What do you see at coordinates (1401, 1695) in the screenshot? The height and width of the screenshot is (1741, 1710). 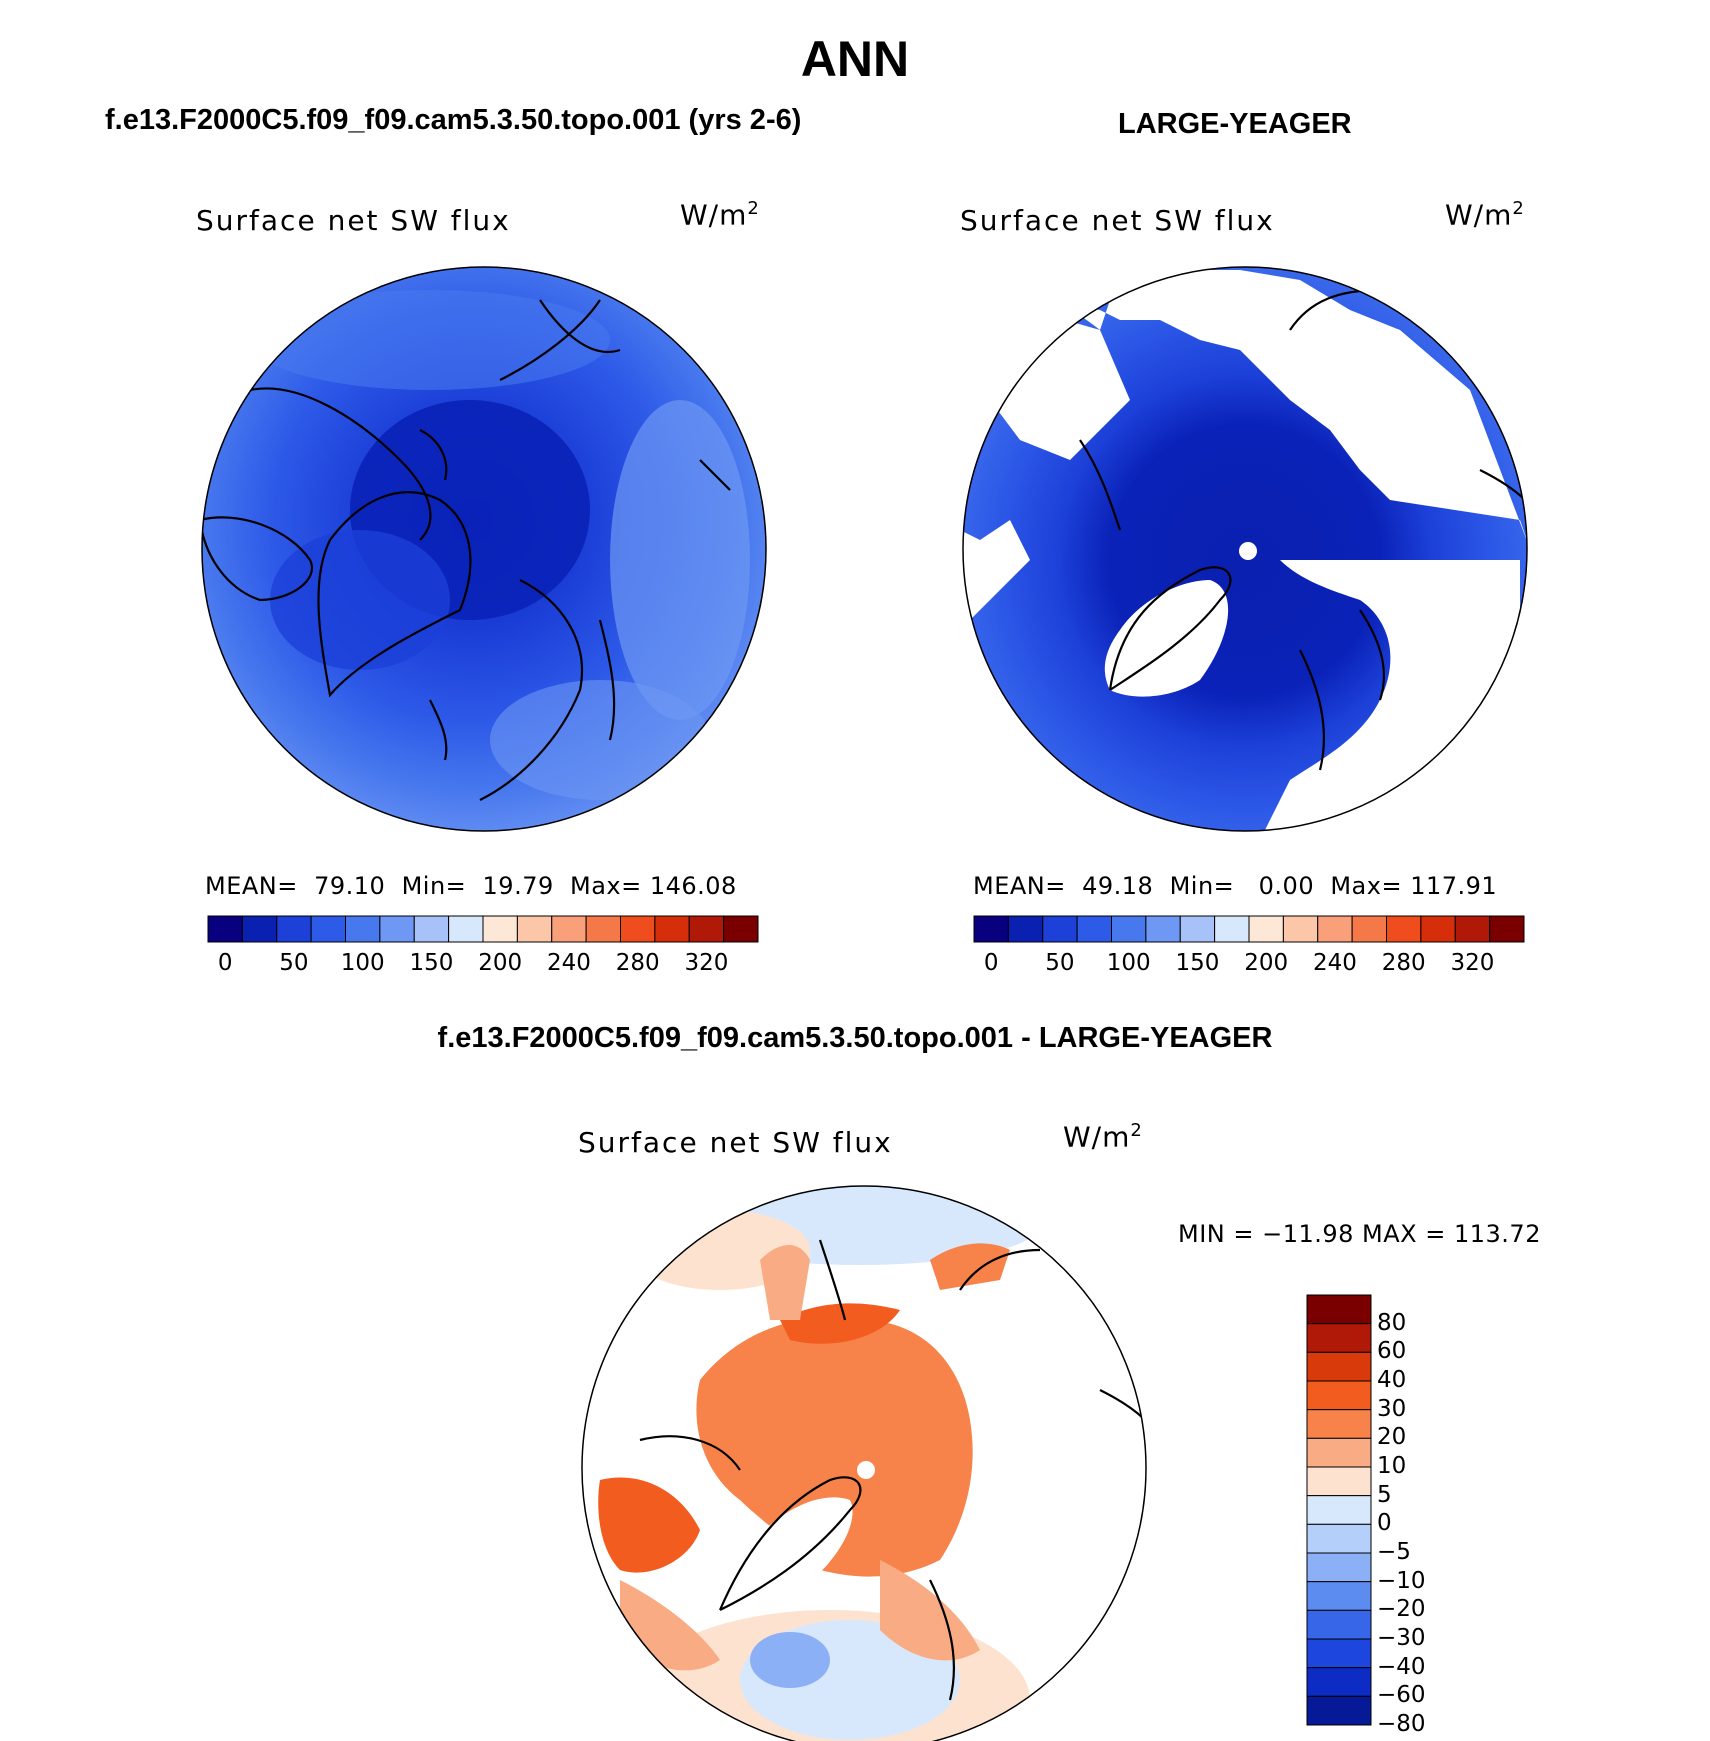 I see `diff-colorbar-tick-label: −60` at bounding box center [1401, 1695].